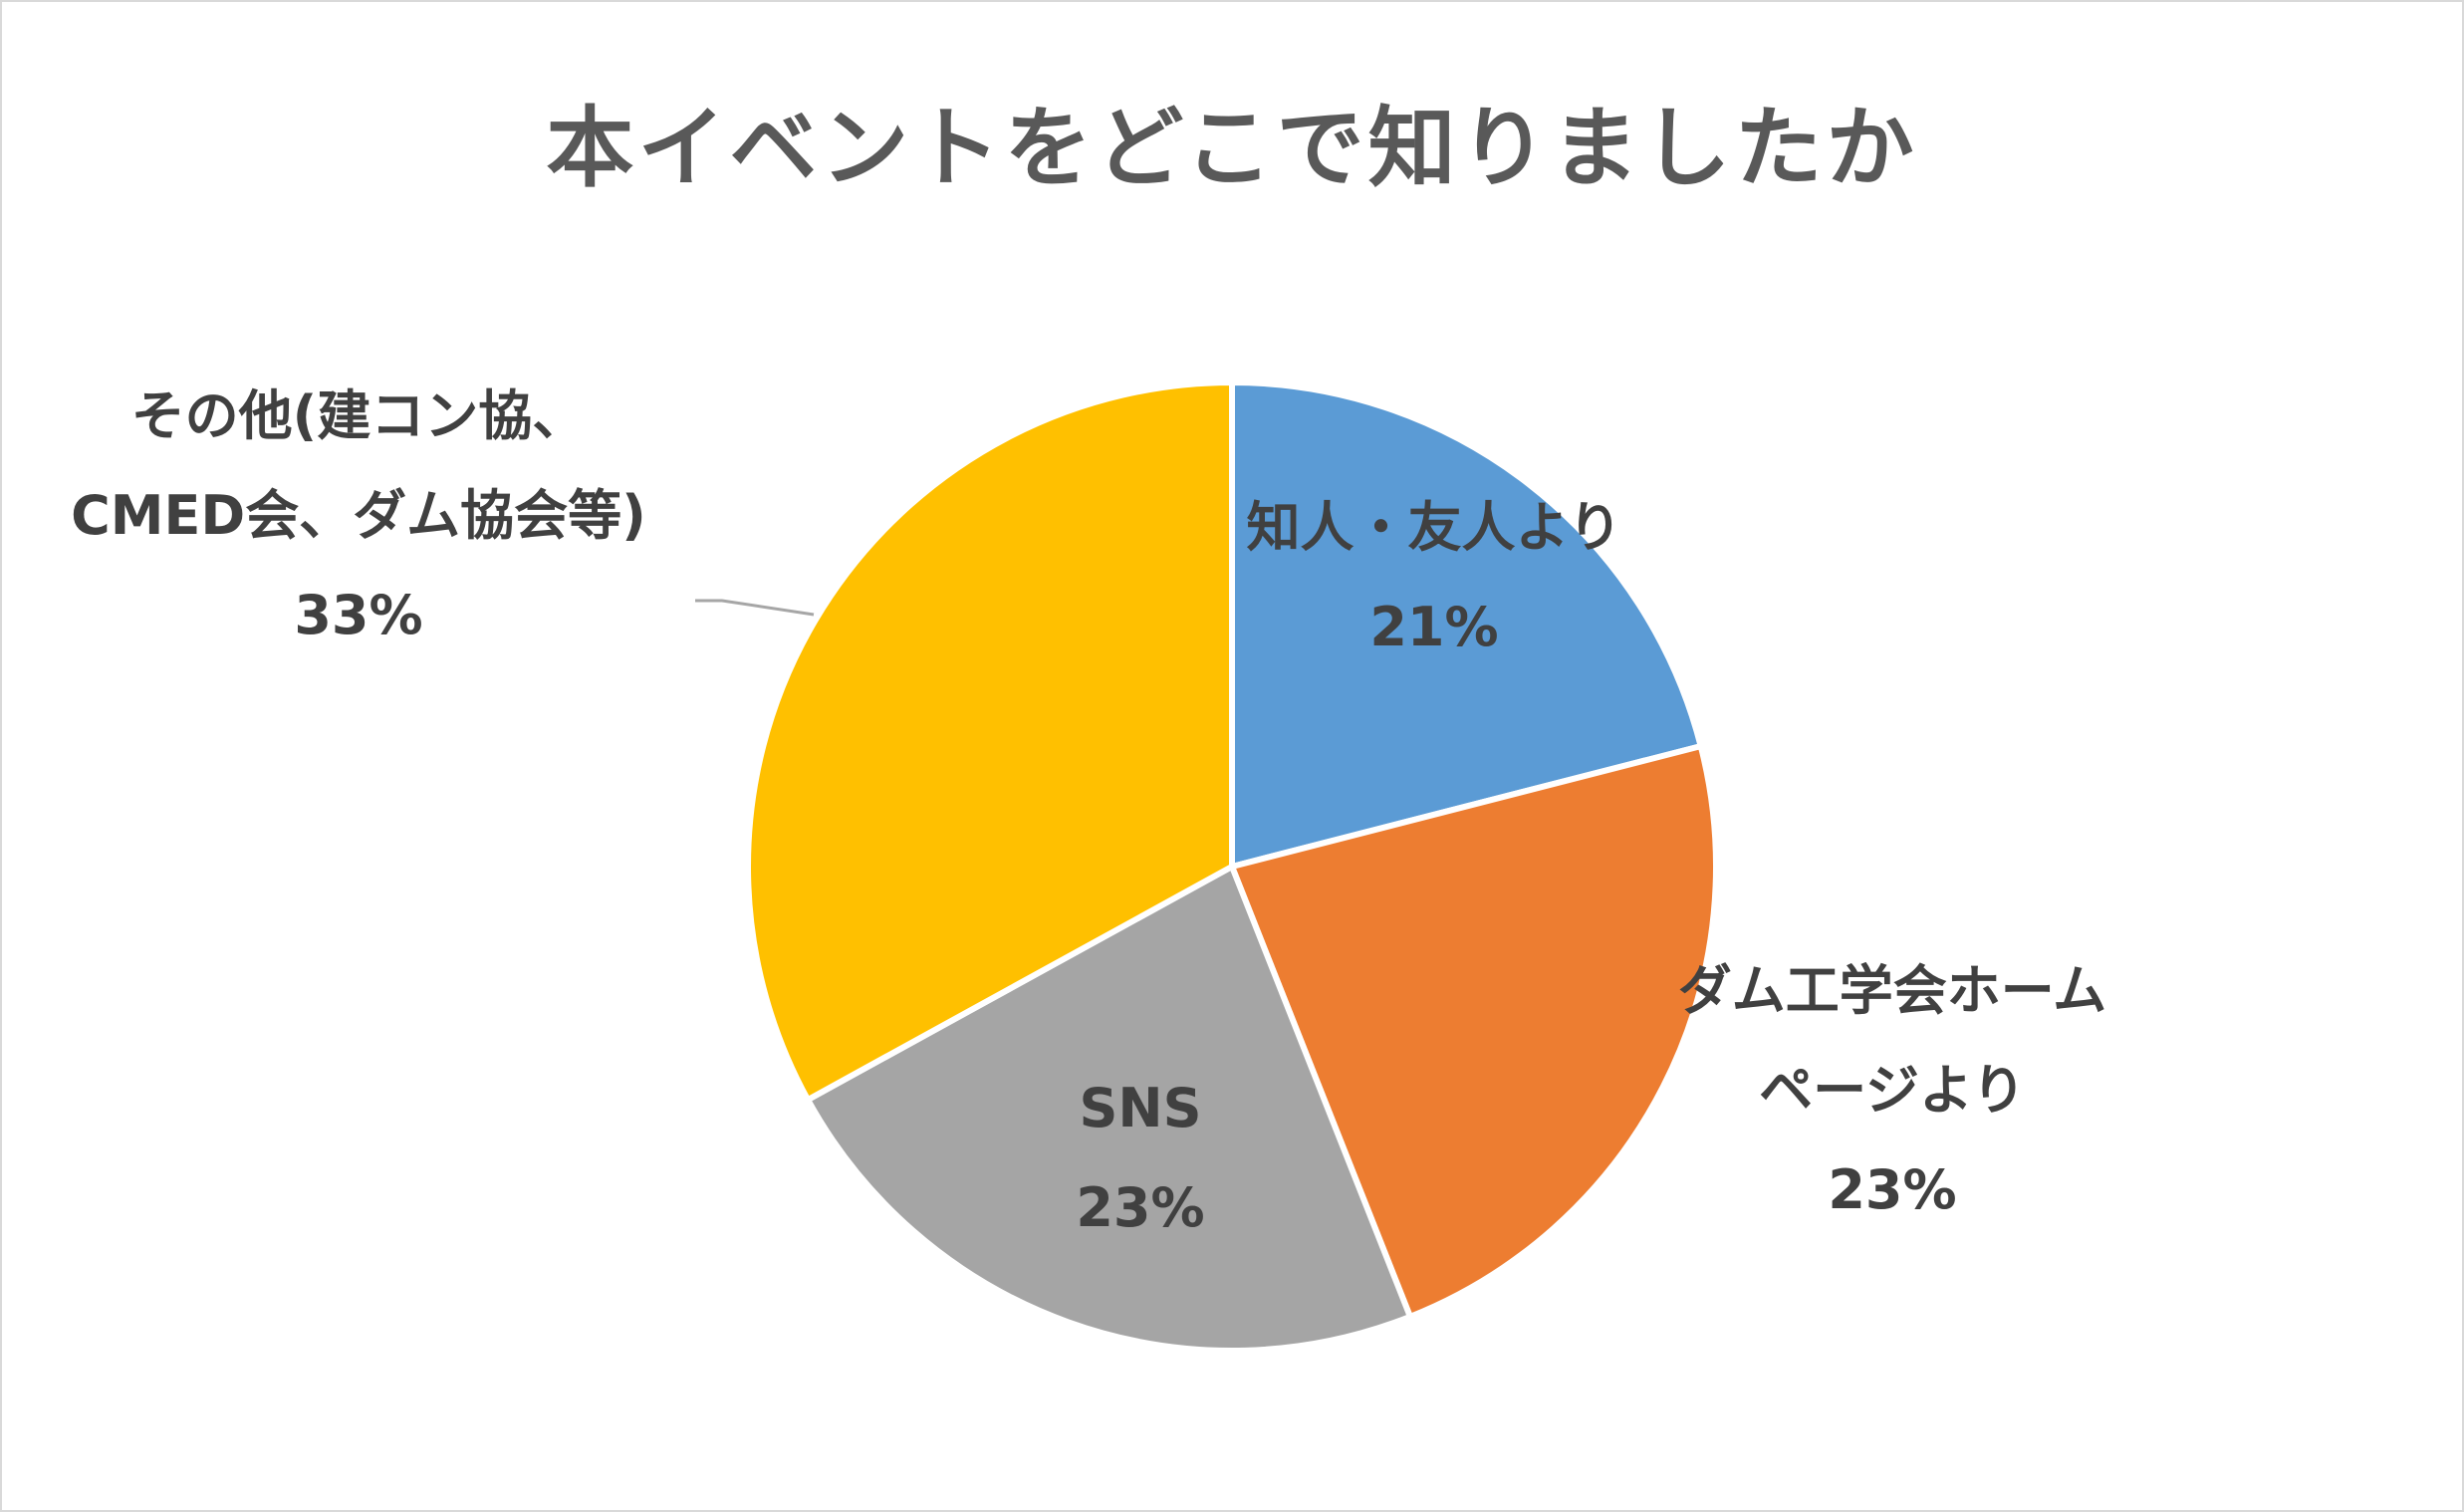 This screenshot has width=2464, height=1512. What do you see at coordinates (1434, 627) in the screenshot?
I see `data-label-percent: 21%` at bounding box center [1434, 627].